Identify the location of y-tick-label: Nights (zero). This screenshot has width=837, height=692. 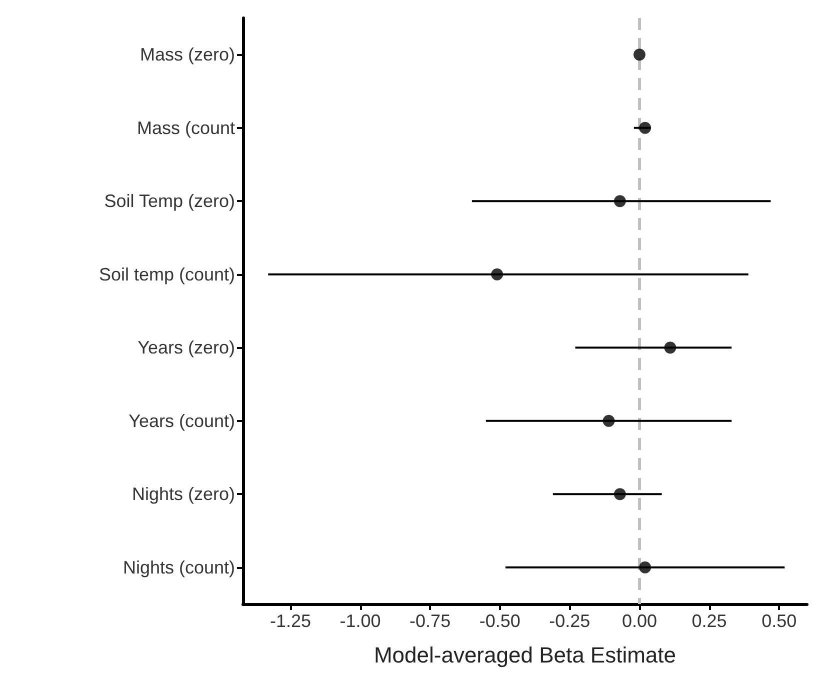
(183, 494).